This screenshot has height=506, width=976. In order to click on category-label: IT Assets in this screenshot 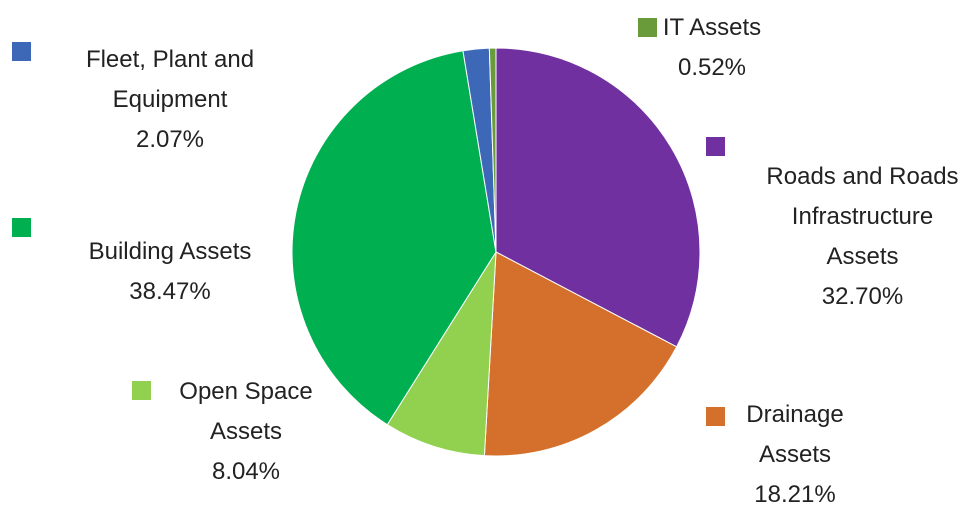, I will do `click(712, 27)`.